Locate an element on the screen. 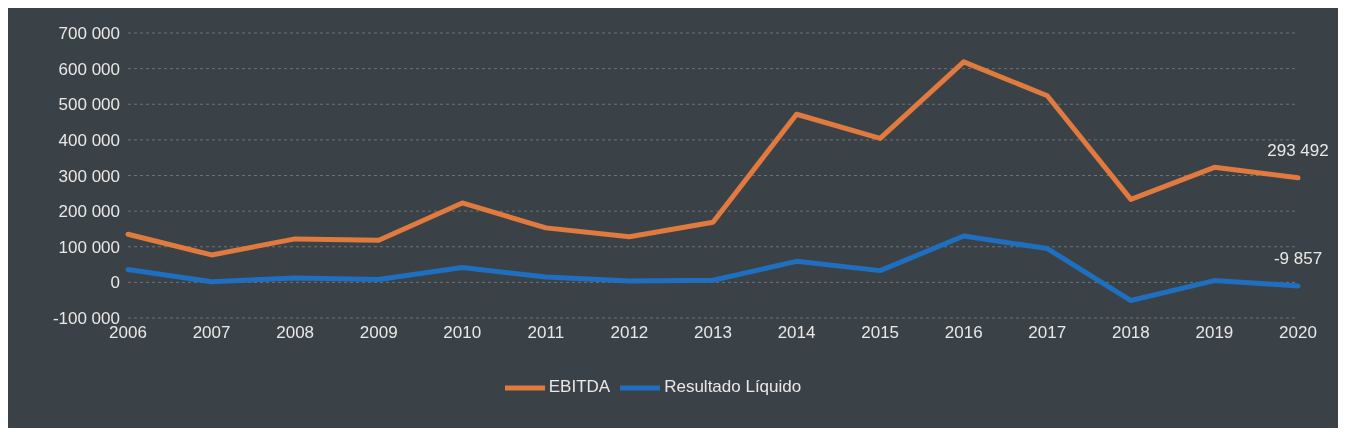 This screenshot has width=1348, height=437. y-tick-label: 100 000 is located at coordinates (89, 247).